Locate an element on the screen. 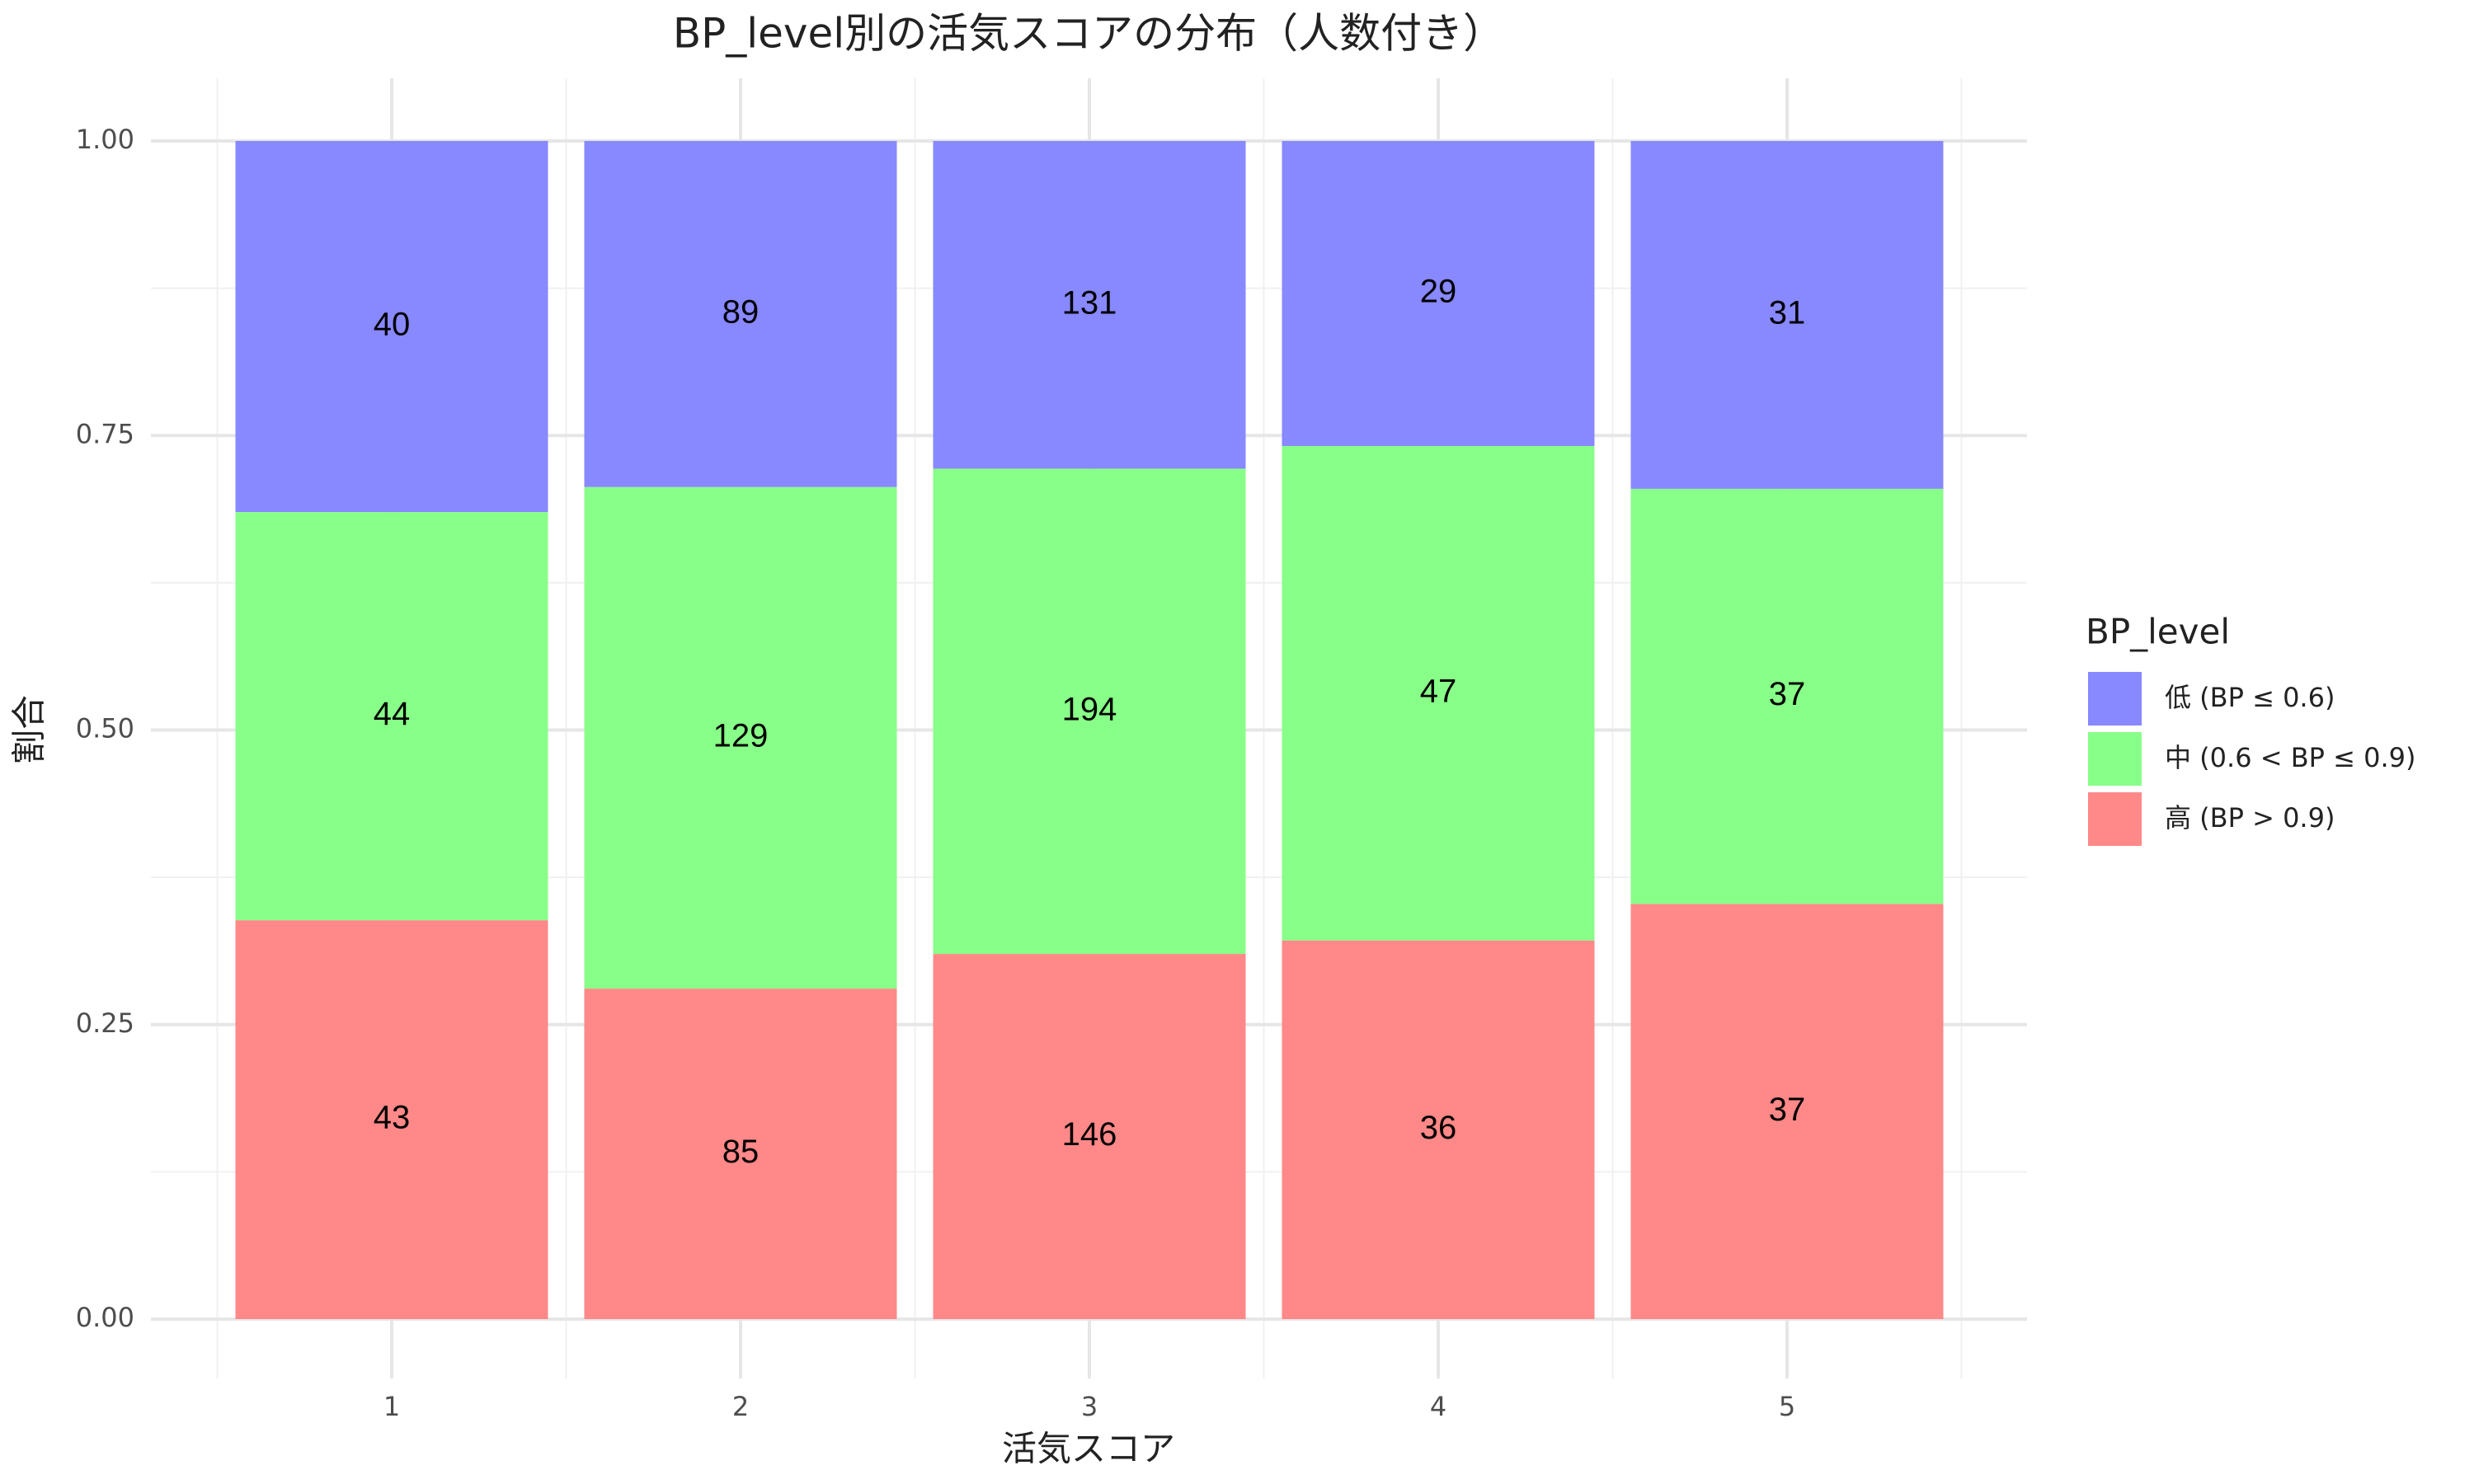 The height and width of the screenshot is (1484, 2474). data-label: 131 is located at coordinates (1089, 302).